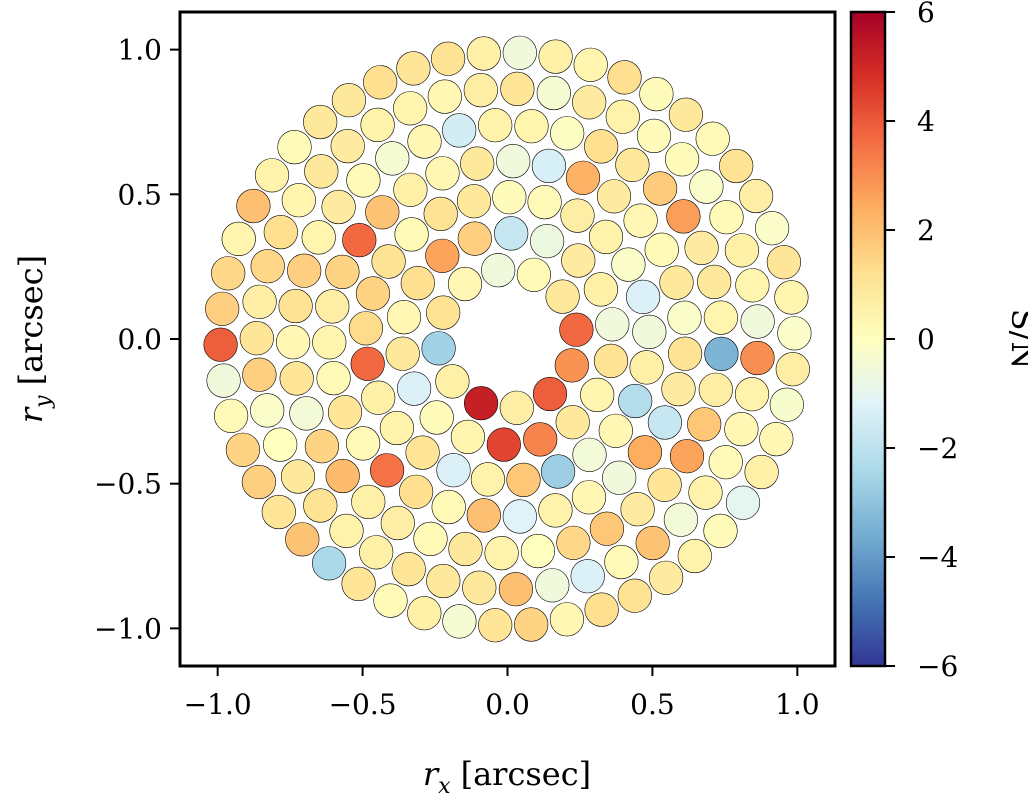 Image resolution: width=1028 pixels, height=798 pixels. What do you see at coordinates (926, 121) in the screenshot?
I see `colorbar-tick-label: 4` at bounding box center [926, 121].